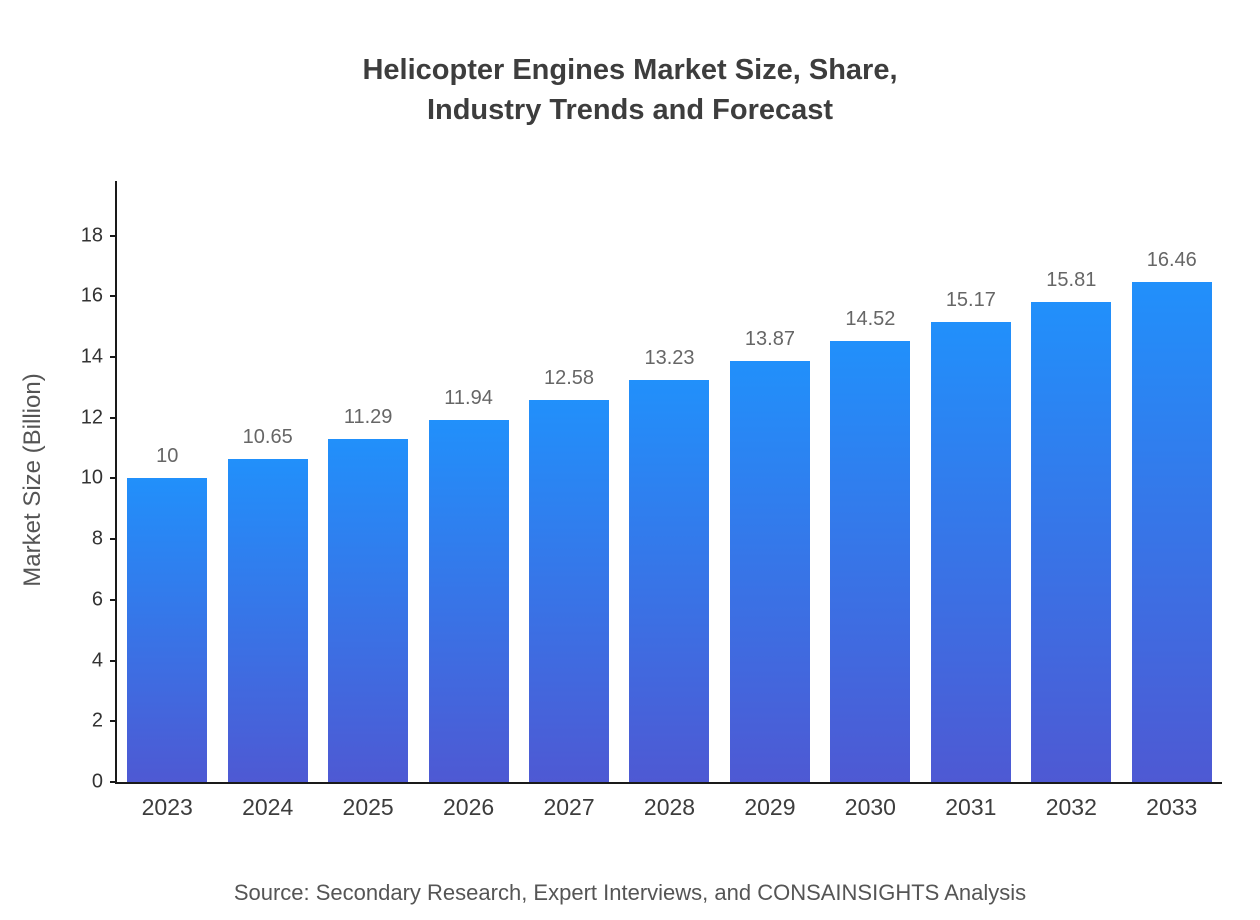 This screenshot has height=920, width=1260. What do you see at coordinates (569, 378) in the screenshot?
I see `bar-value-label: 12.58` at bounding box center [569, 378].